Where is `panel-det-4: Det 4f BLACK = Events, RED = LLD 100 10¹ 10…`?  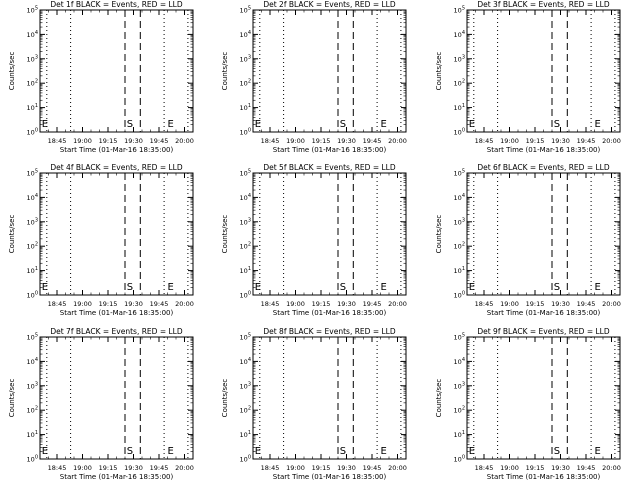 panel-det-4: Det 4f BLACK = Events, RED = LLD 100 10¹ 10… is located at coordinates (101, 240).